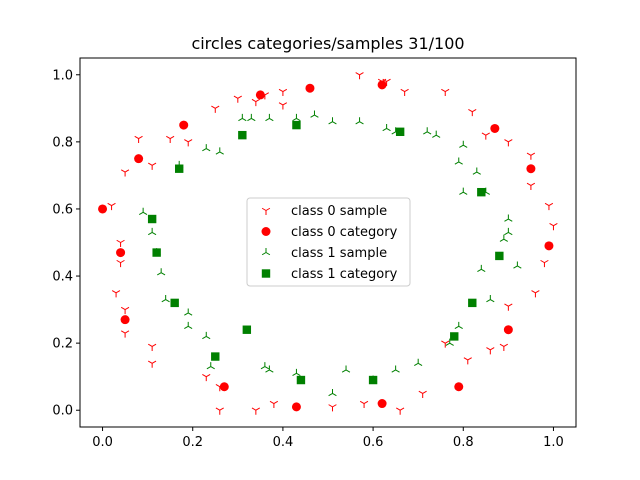  What do you see at coordinates (62, 142) in the screenshot?
I see `y-tick-label: 0.8` at bounding box center [62, 142].